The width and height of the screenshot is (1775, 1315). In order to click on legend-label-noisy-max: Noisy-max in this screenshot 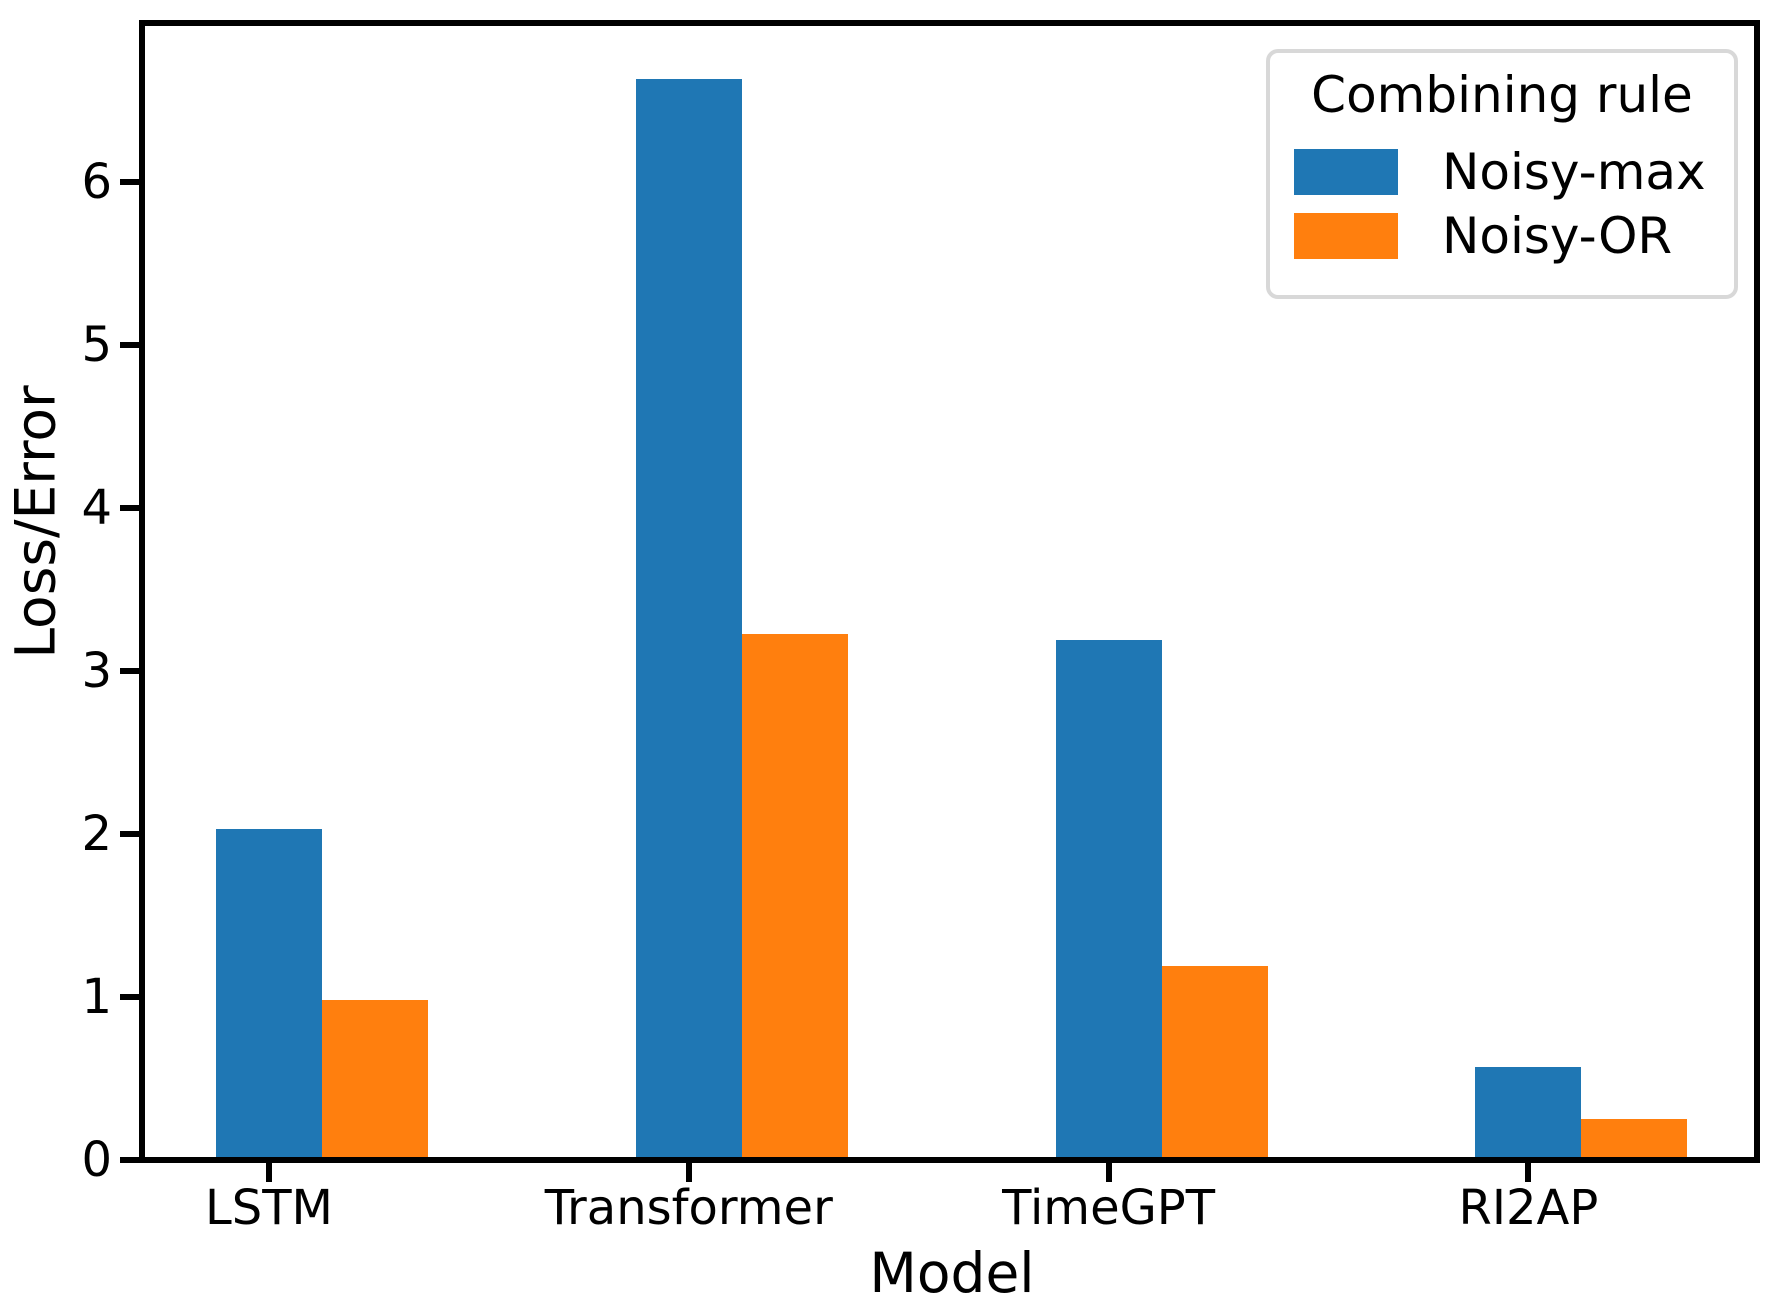, I will do `click(1574, 171)`.